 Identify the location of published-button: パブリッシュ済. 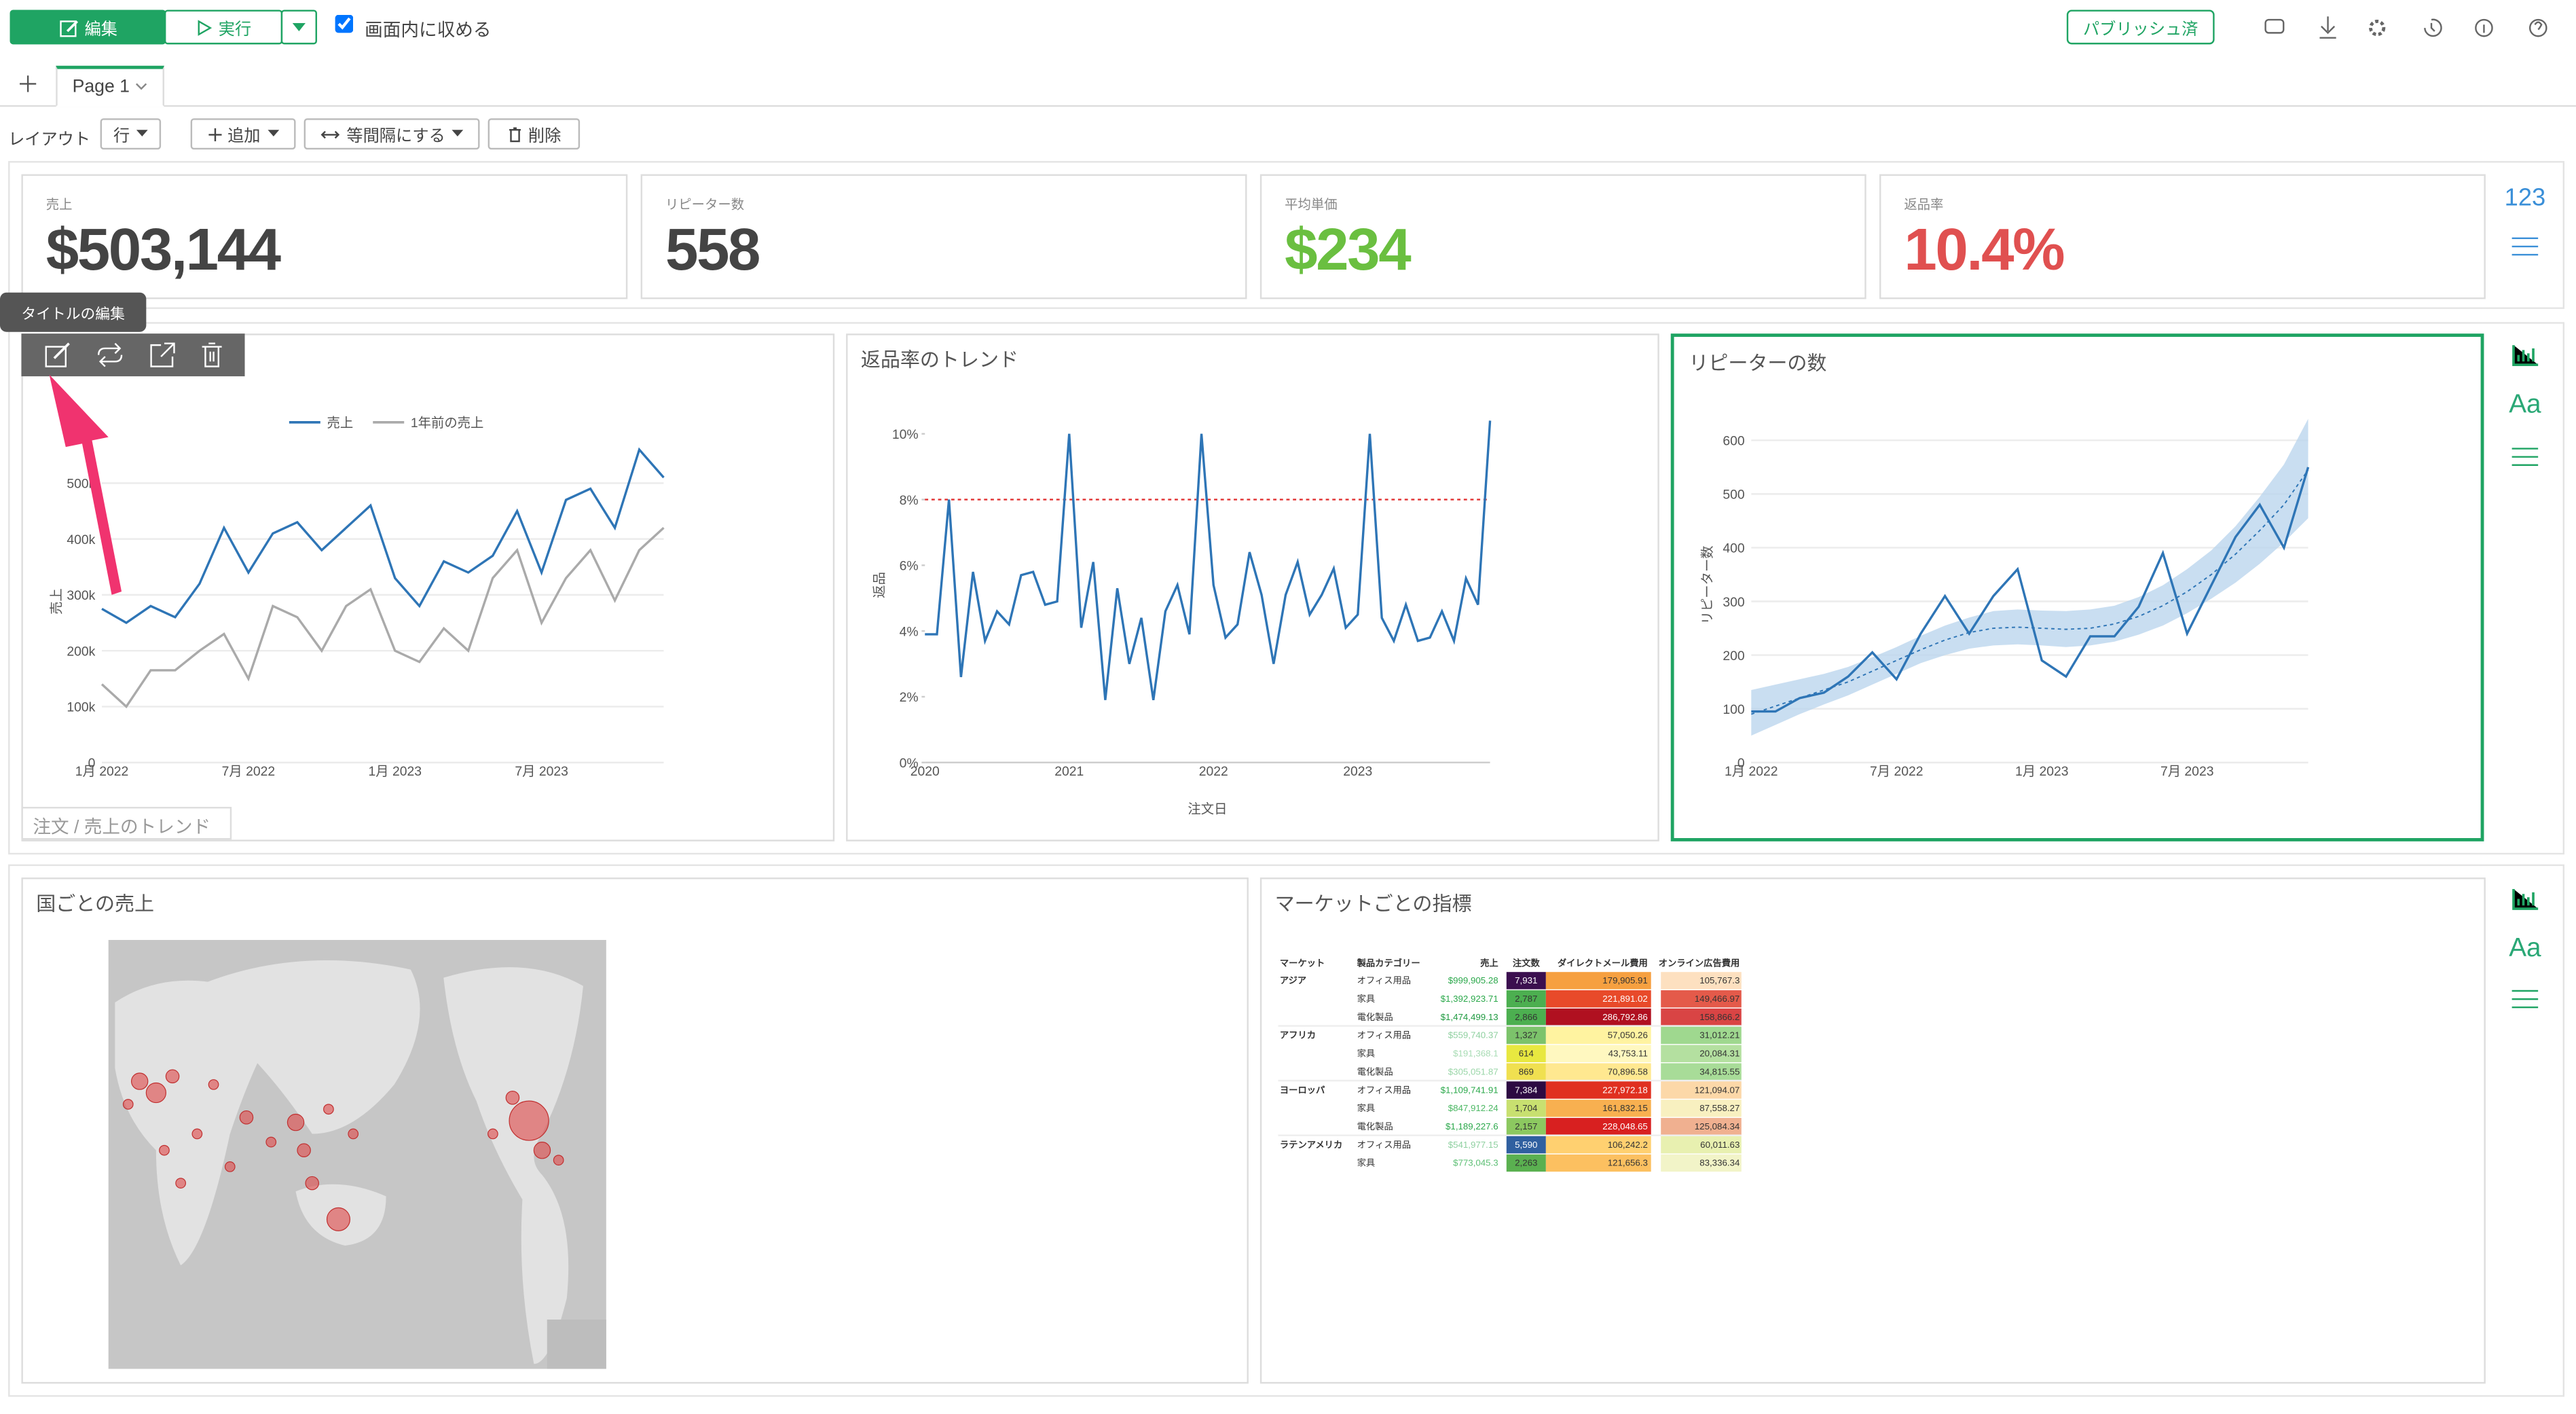
(2140, 28).